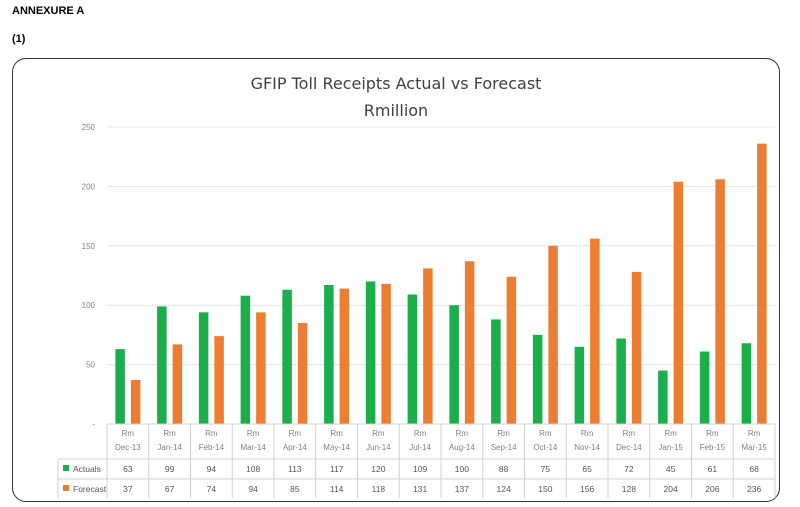 The width and height of the screenshot is (800, 507). I want to click on actuals-value-label: 99, so click(170, 469).